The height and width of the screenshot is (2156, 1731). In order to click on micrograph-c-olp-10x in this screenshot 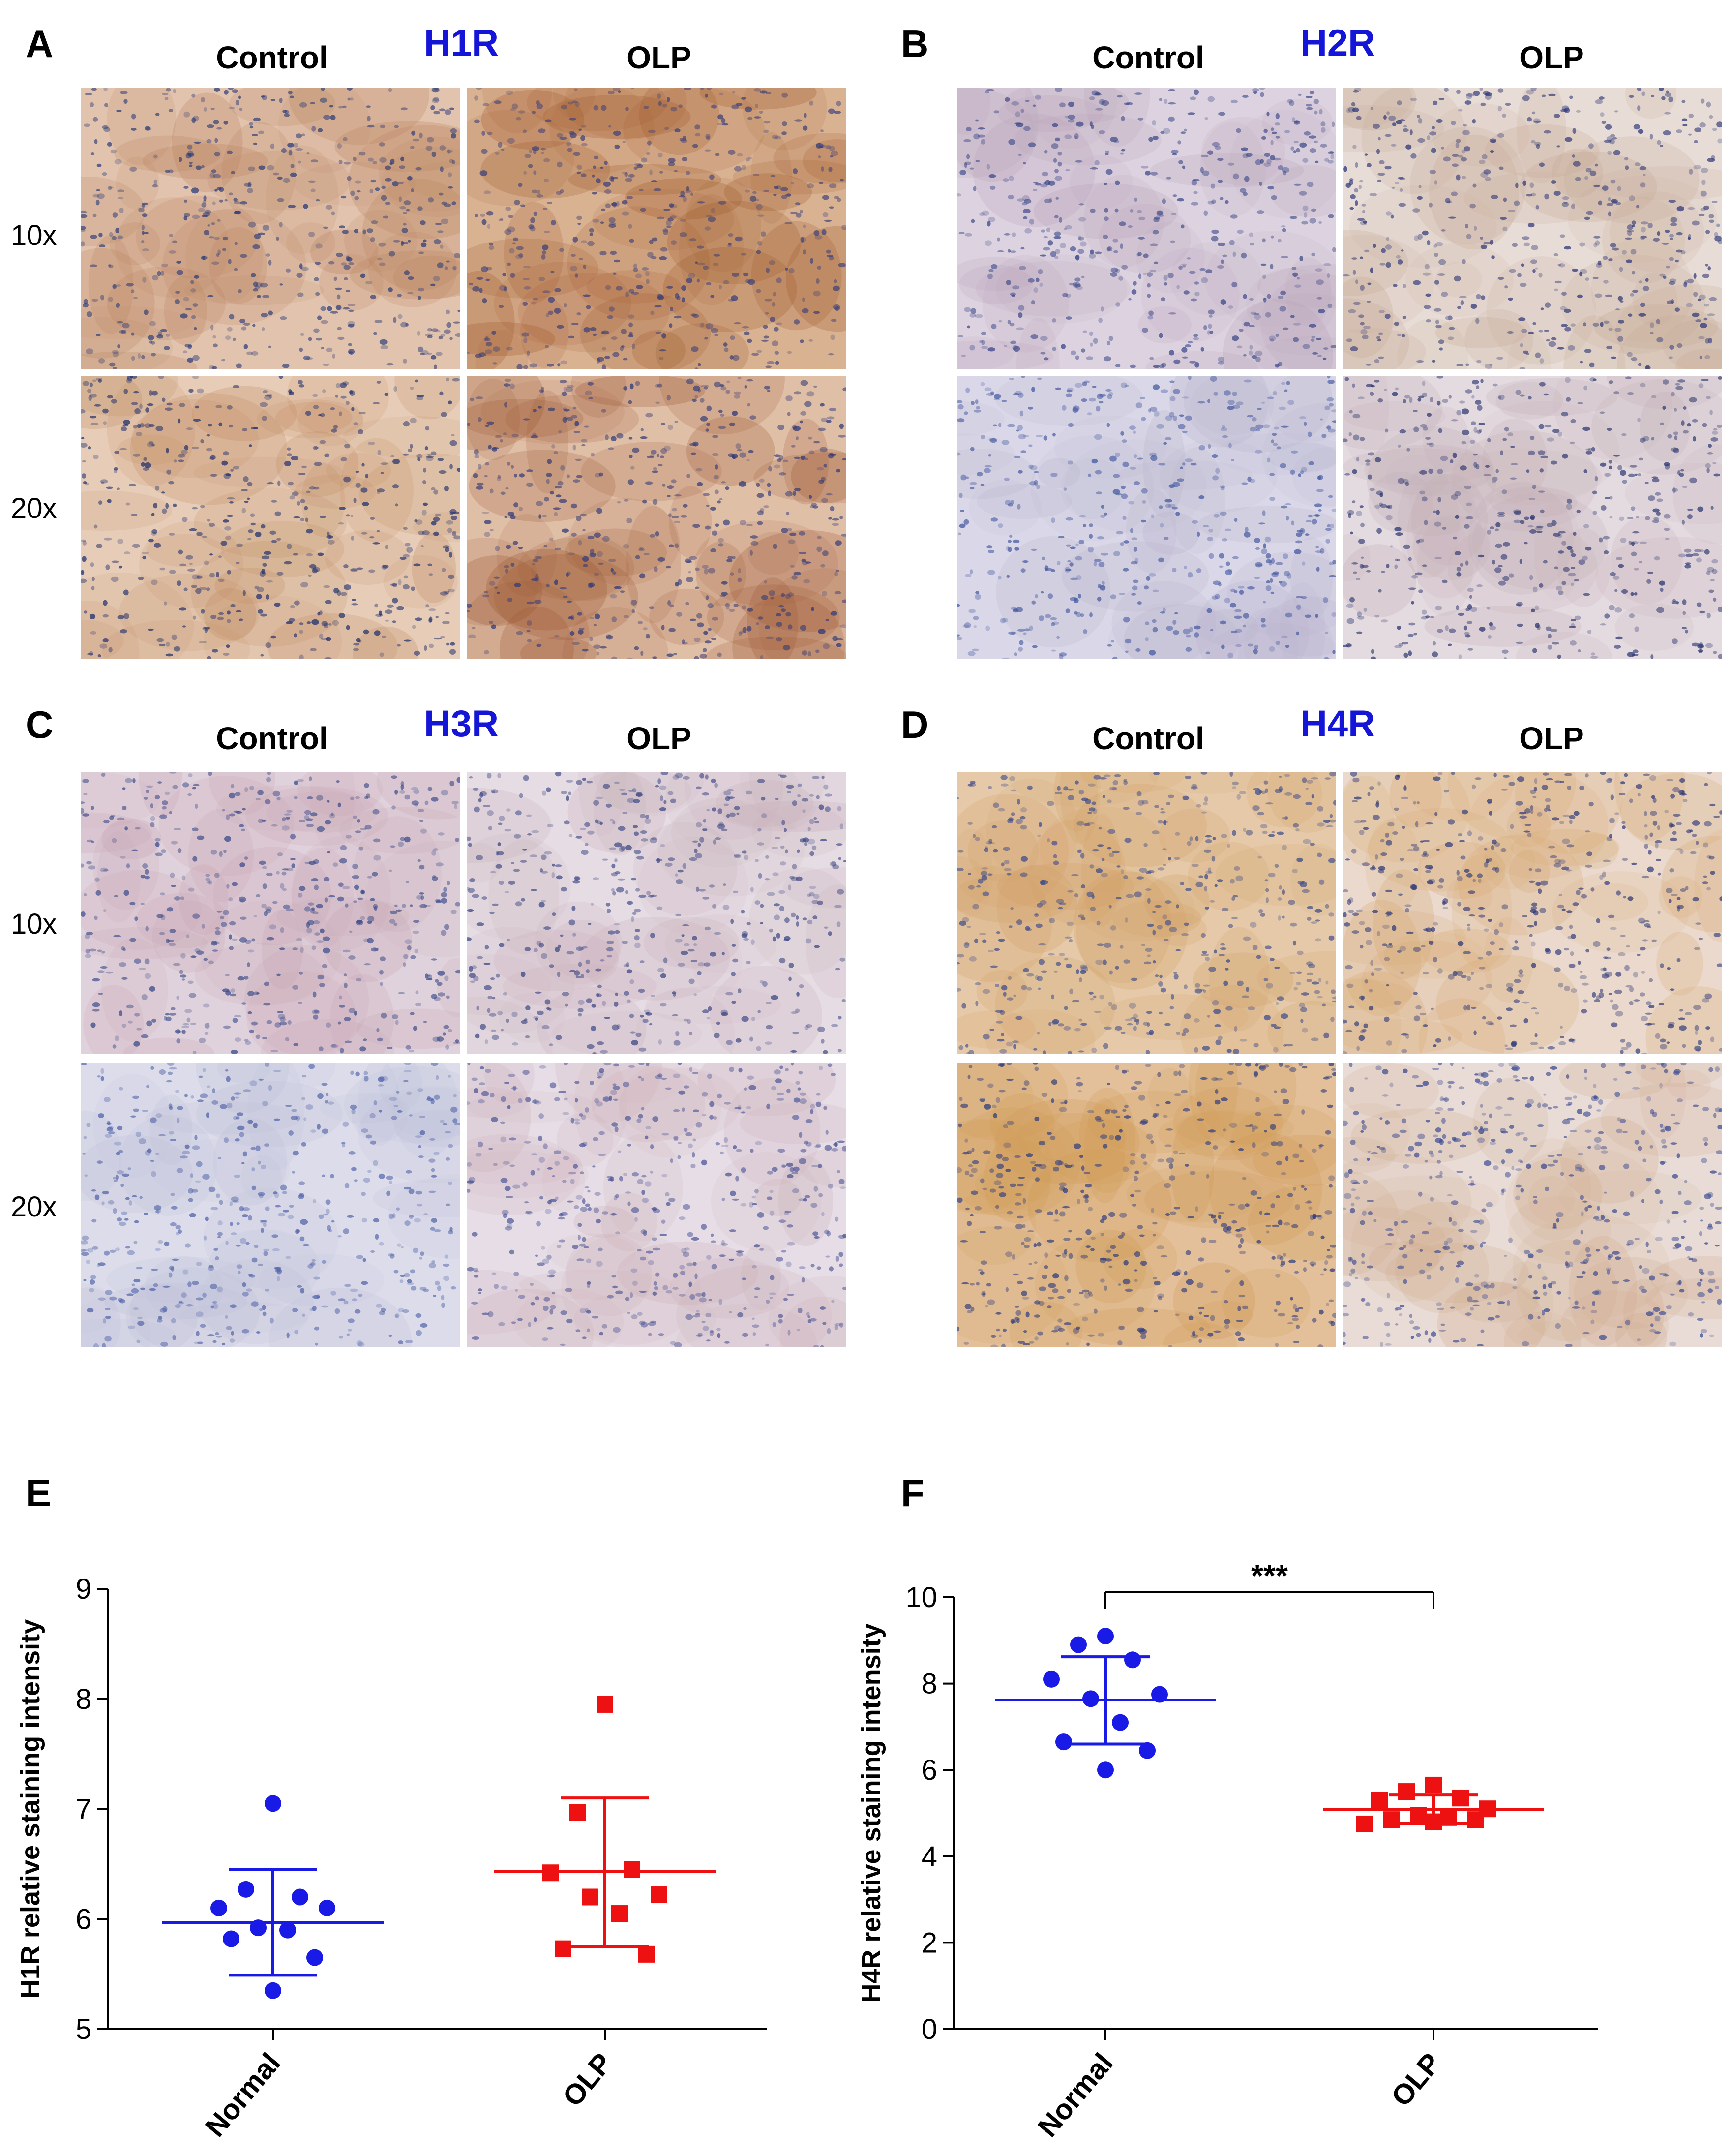, I will do `click(656, 913)`.